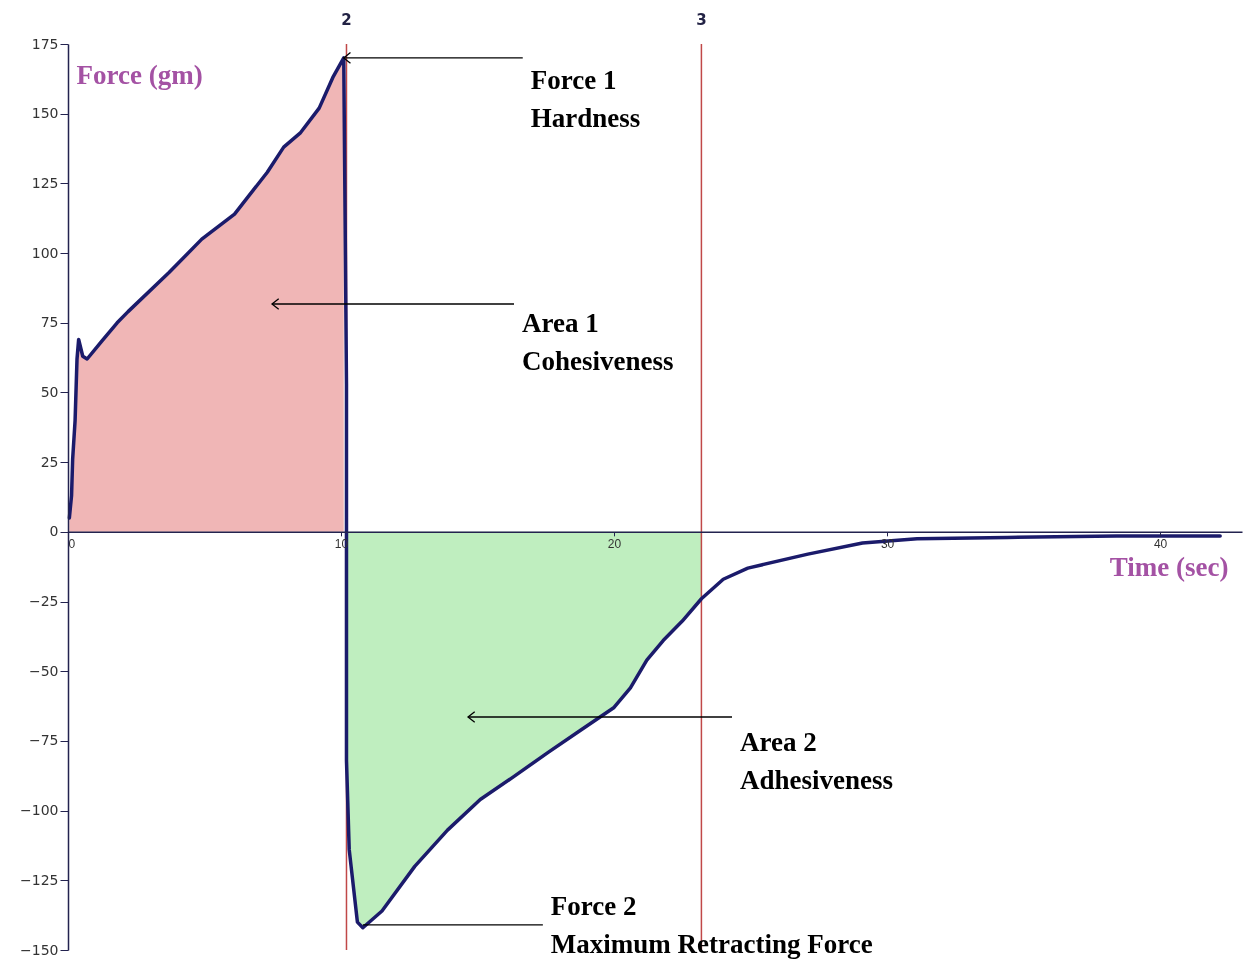  I want to click on y-tick-label: 175, so click(45, 43).